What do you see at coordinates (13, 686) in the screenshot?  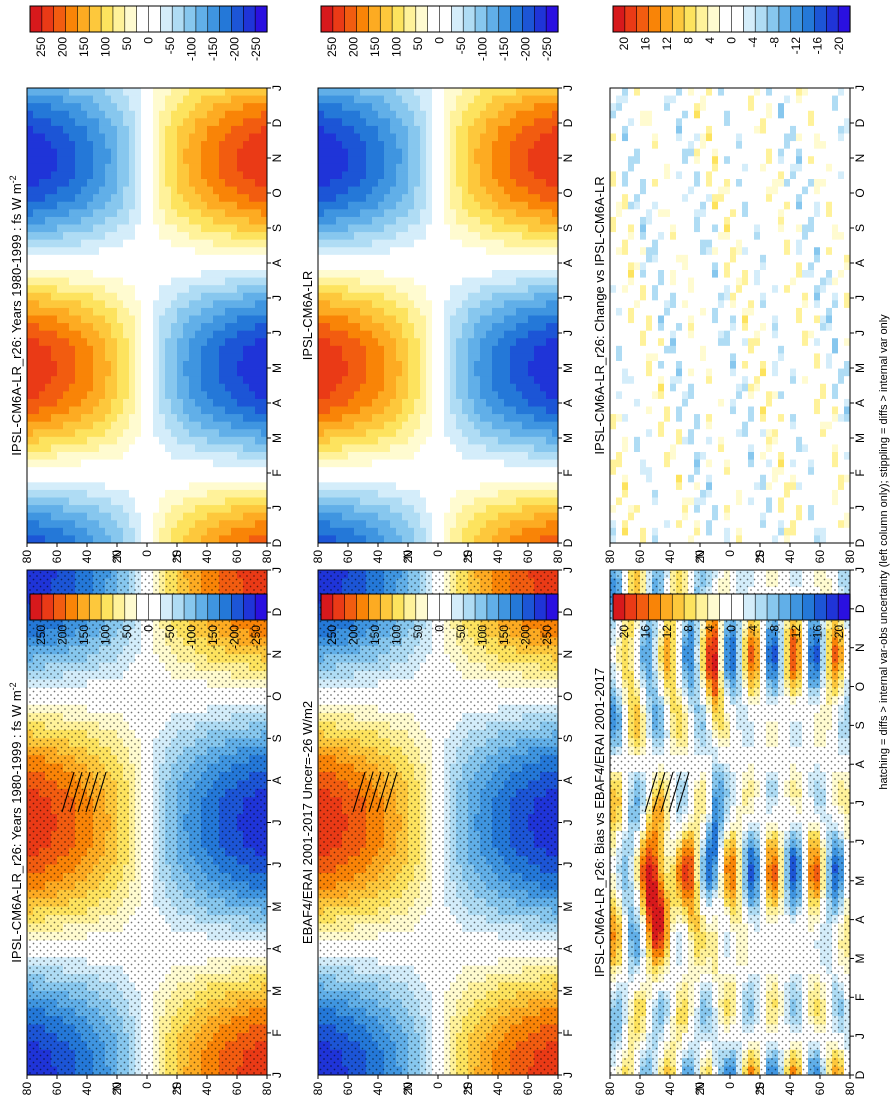 I see `panel-title-superscript: -2` at bounding box center [13, 686].